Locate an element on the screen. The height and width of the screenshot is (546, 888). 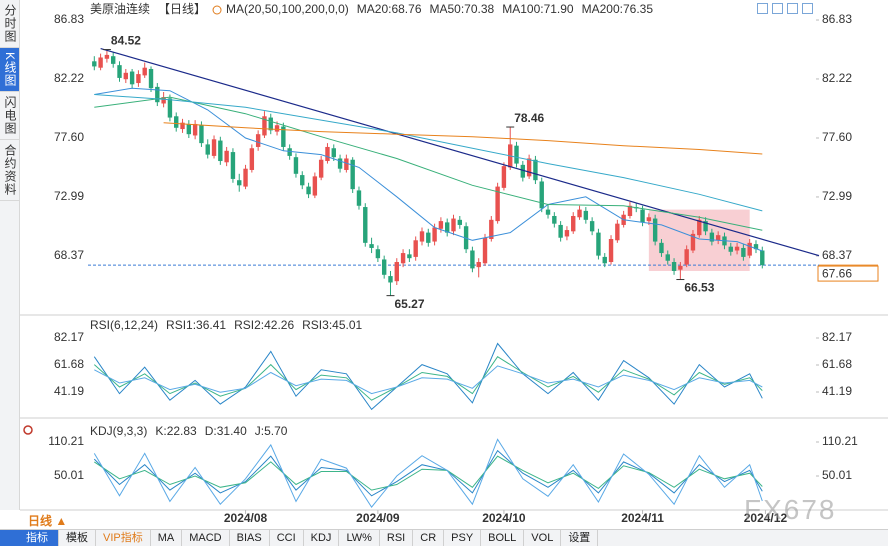
indicator-tab: PSY is located at coordinates (463, 538).